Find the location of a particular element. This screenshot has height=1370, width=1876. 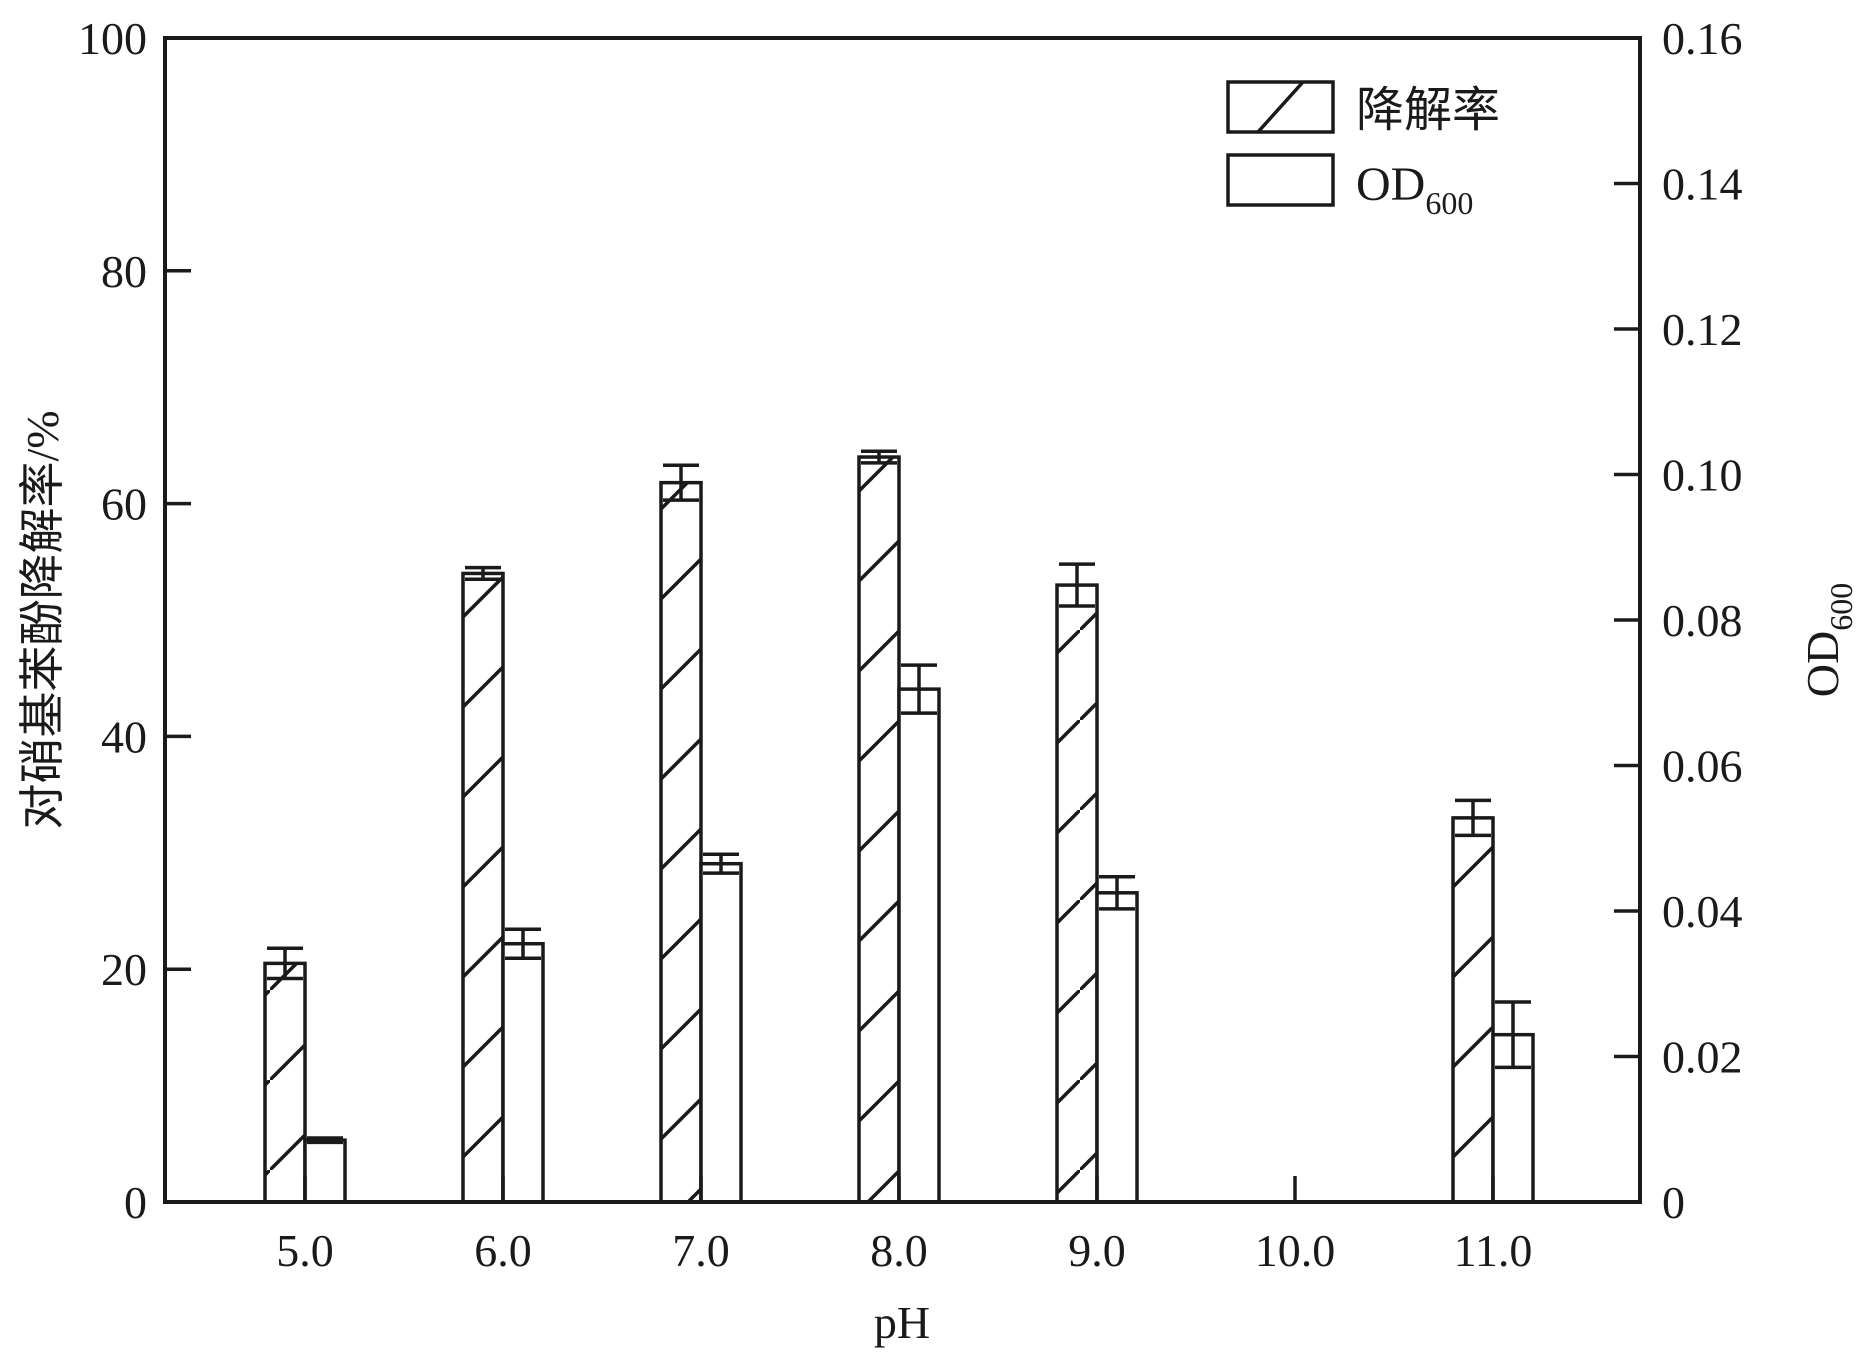

error-bar-od600-8.0 is located at coordinates (919, 689).